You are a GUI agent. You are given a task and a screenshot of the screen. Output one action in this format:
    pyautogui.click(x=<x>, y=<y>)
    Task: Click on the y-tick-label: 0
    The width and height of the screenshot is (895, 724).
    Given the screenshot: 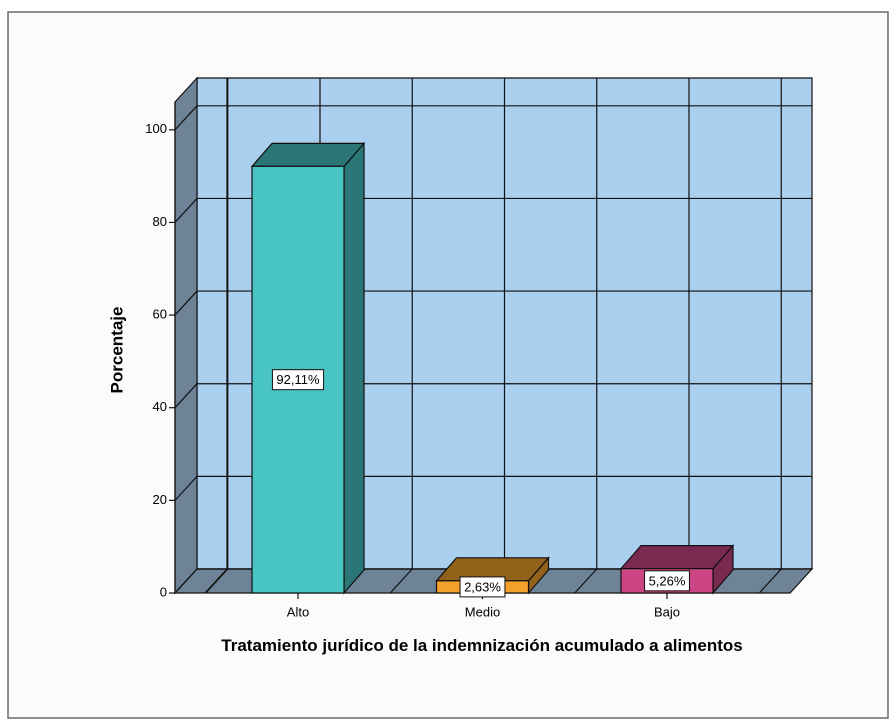 What is the action you would take?
    pyautogui.click(x=163, y=591)
    